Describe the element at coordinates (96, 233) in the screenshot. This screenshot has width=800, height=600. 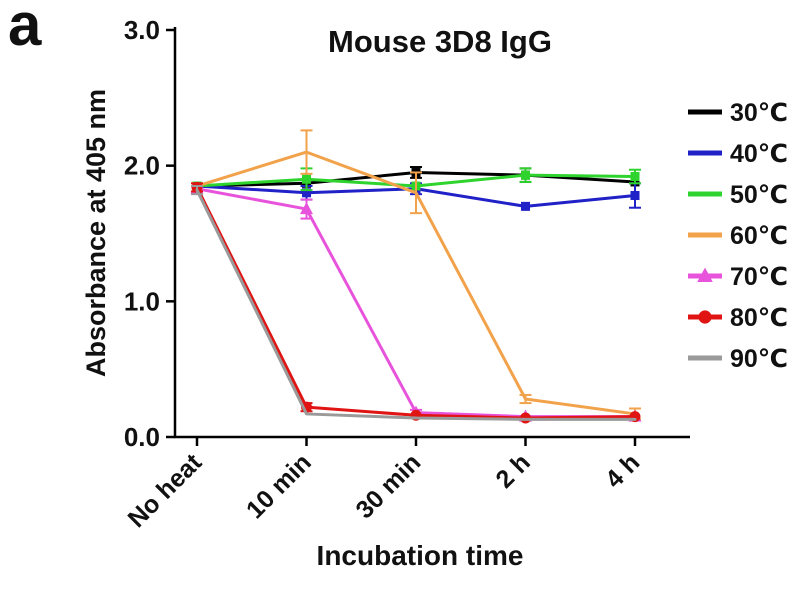
I see `y-axis-title: Absorbance at 405 nm` at that location.